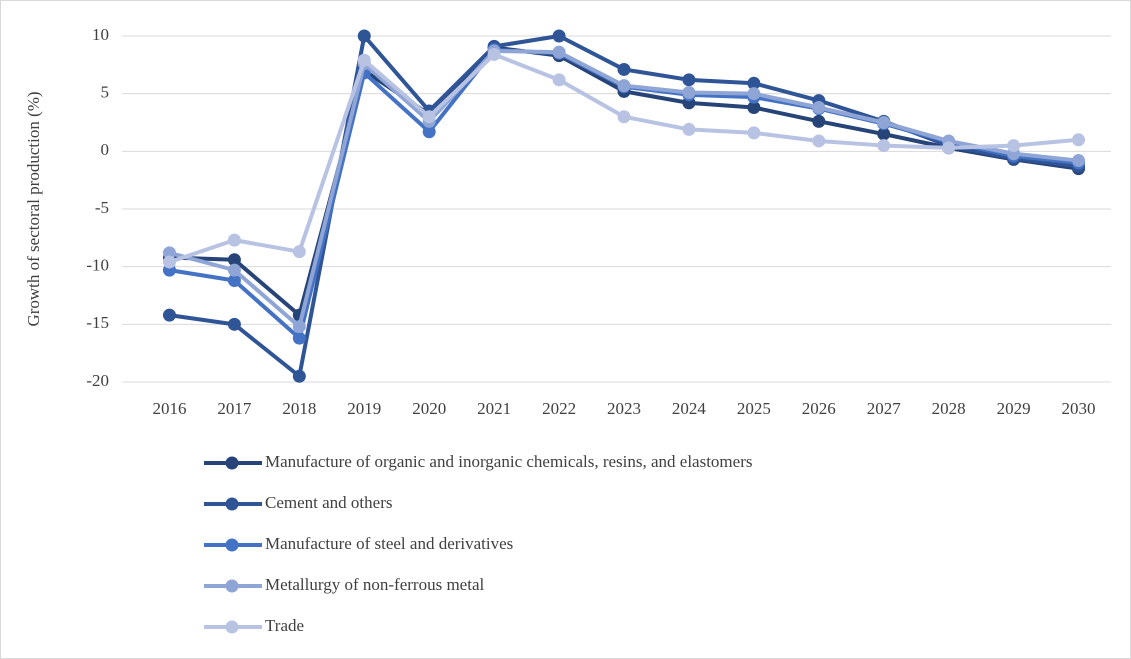 The height and width of the screenshot is (659, 1131). I want to click on x-tick-label: 2018, so click(299, 408).